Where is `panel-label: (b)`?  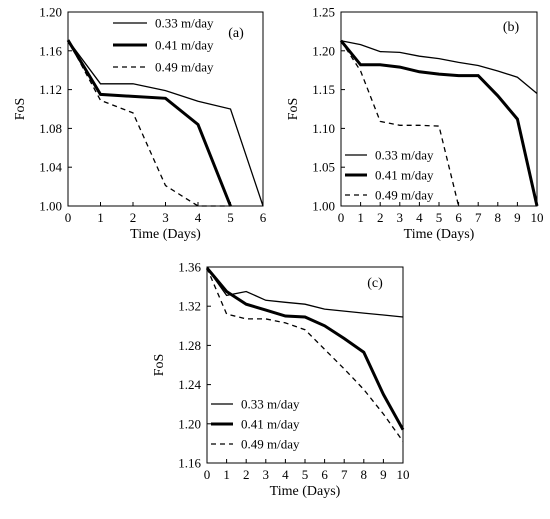 panel-label: (b) is located at coordinates (511, 27).